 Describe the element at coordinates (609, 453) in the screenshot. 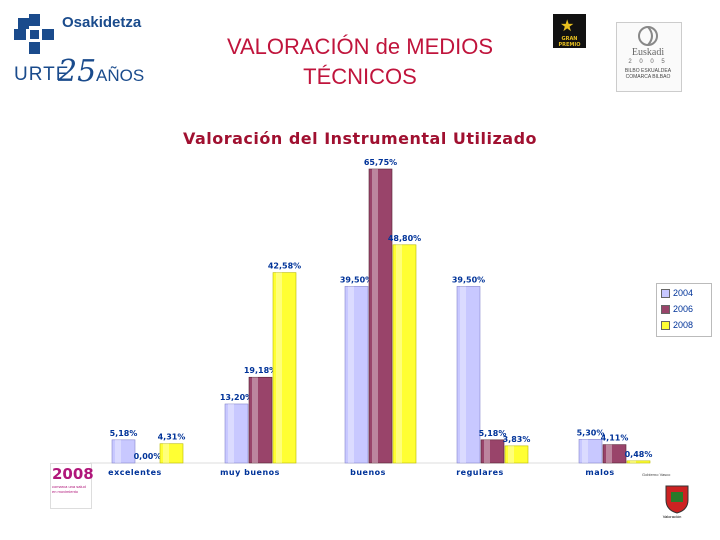

I see `bar-highlight-2006-malos` at that location.